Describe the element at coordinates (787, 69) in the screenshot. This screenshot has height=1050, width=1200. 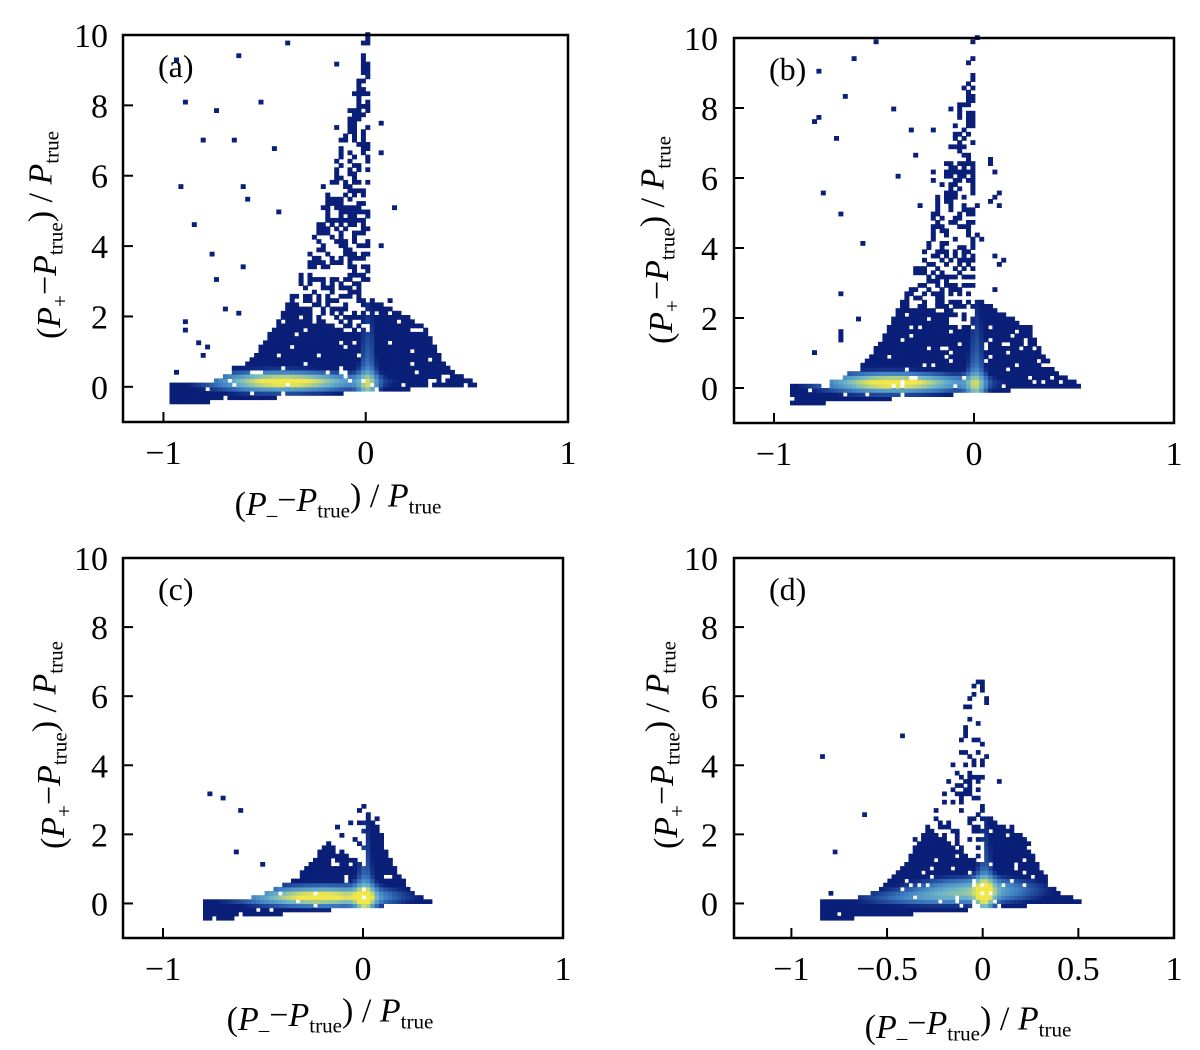
I see `panel-label: (b)` at that location.